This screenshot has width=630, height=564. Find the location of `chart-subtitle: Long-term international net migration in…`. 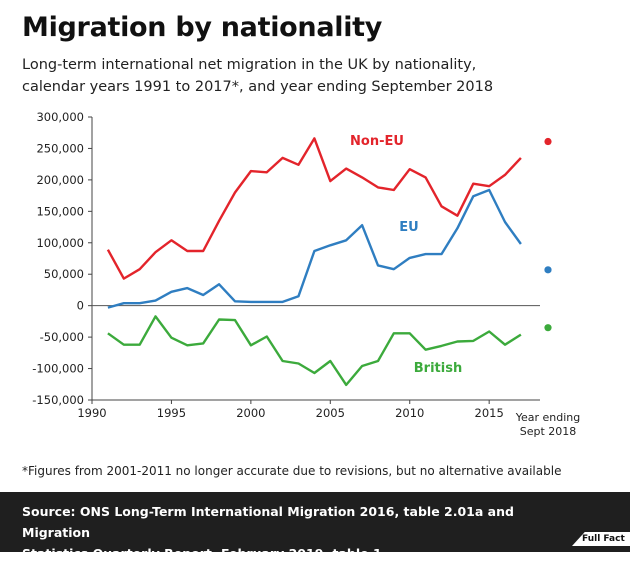

chart-subtitle: Long-term international net migration in… is located at coordinates (322, 76).